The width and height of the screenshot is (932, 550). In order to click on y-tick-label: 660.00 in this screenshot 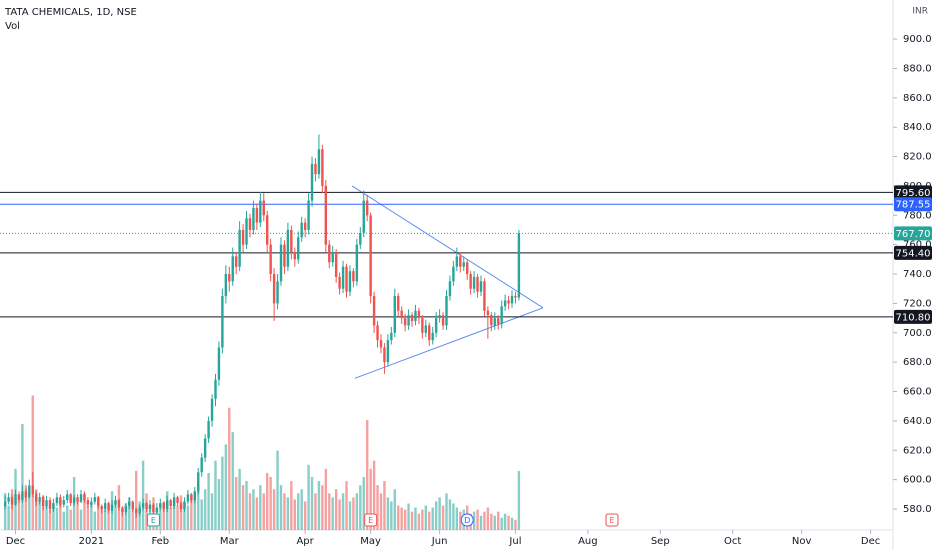, I will do `click(917, 392)`.